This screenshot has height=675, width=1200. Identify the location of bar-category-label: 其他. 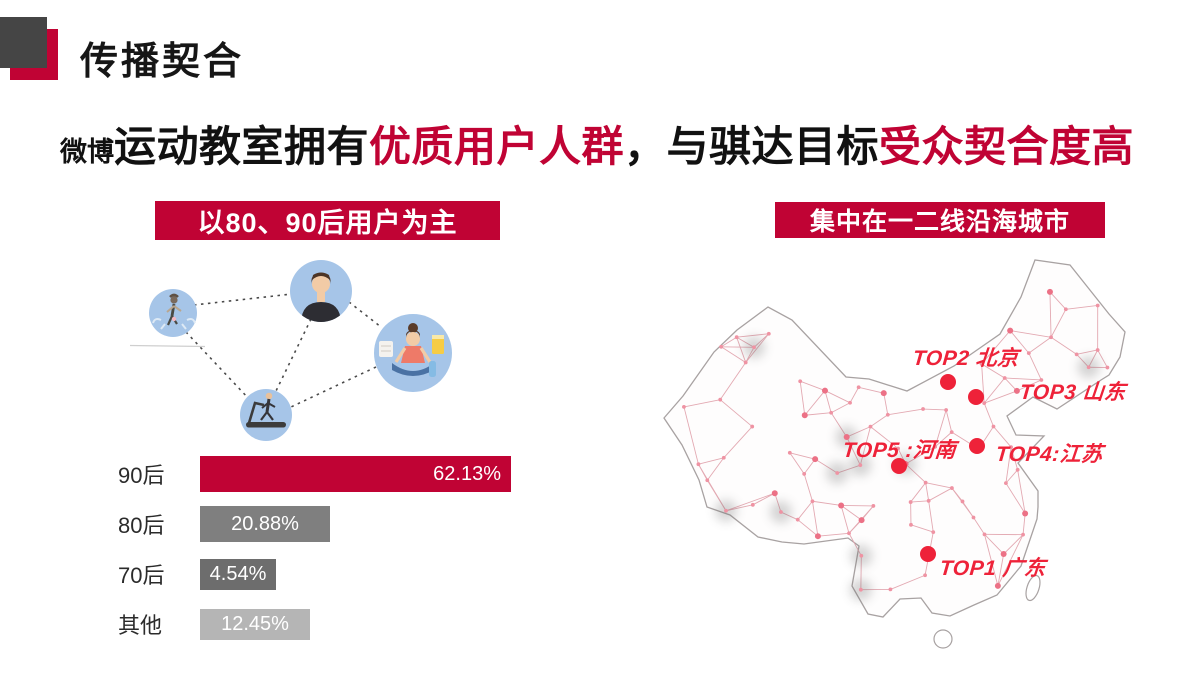
(140, 625).